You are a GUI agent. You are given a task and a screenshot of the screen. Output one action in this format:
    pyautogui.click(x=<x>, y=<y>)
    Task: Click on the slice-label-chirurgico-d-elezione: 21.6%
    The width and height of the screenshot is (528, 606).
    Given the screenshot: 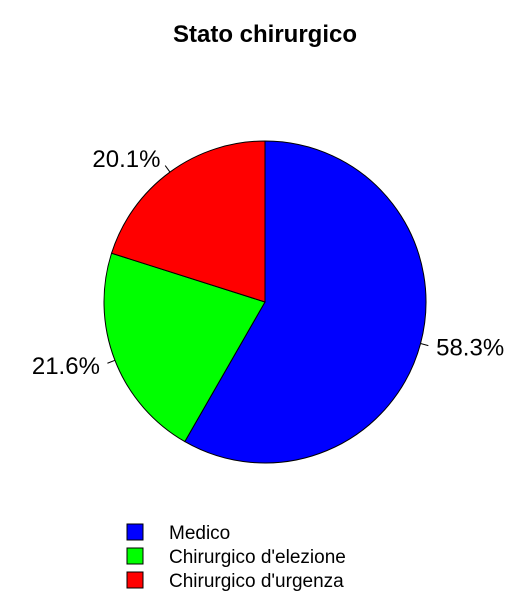 What is the action you would take?
    pyautogui.click(x=66, y=366)
    